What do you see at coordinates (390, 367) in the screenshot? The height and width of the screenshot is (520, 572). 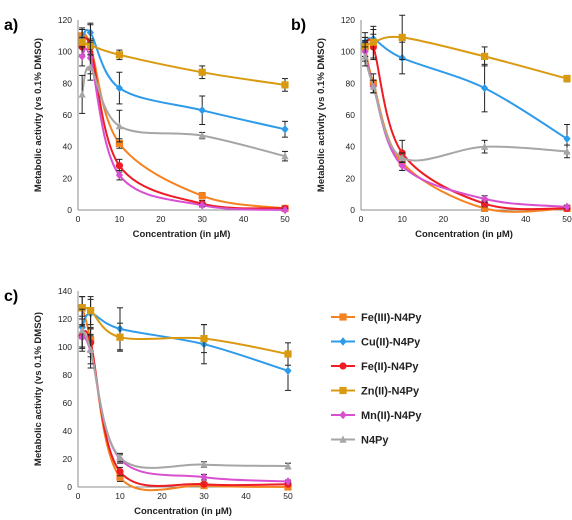 I see `legend-label: Fe(II)-N4Py` at bounding box center [390, 367].